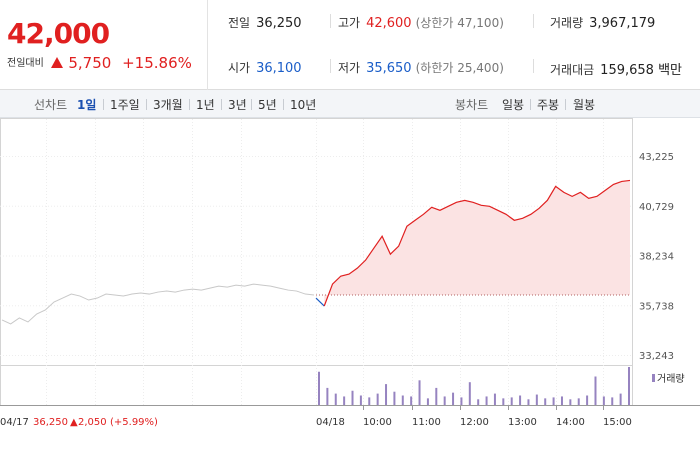  Describe the element at coordinates (58, 33) in the screenshot. I see `current-price: 42,000` at that location.